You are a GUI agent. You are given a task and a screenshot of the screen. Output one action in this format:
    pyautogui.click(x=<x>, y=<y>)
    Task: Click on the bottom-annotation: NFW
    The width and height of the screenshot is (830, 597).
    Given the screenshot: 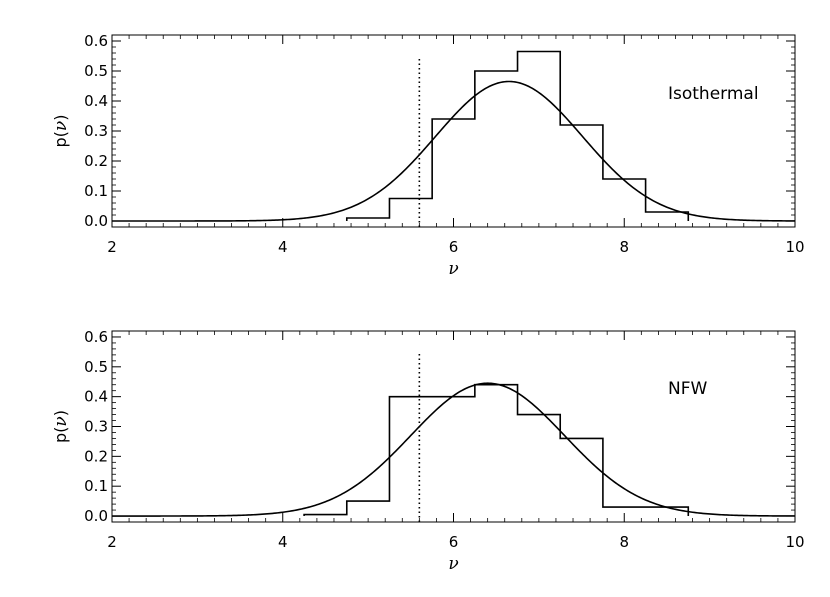 What is the action you would take?
    pyautogui.click(x=687, y=389)
    